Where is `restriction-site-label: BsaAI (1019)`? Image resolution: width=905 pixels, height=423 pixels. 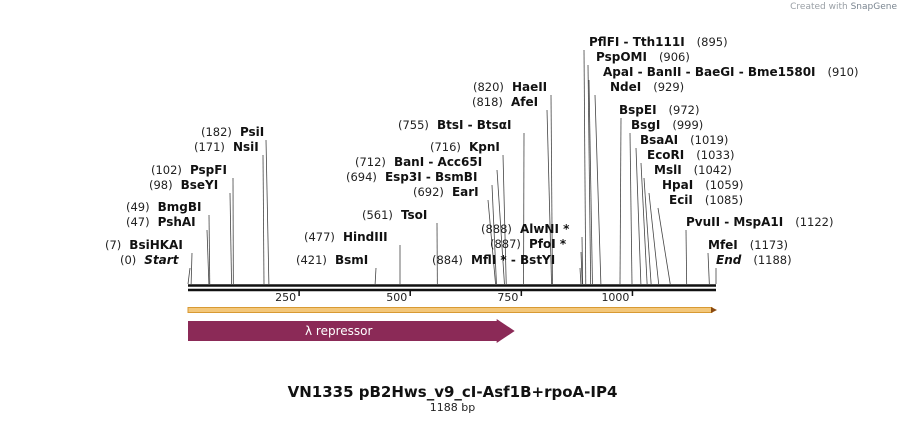 restriction-site-label: BsaAI (1019) is located at coordinates (684, 140).